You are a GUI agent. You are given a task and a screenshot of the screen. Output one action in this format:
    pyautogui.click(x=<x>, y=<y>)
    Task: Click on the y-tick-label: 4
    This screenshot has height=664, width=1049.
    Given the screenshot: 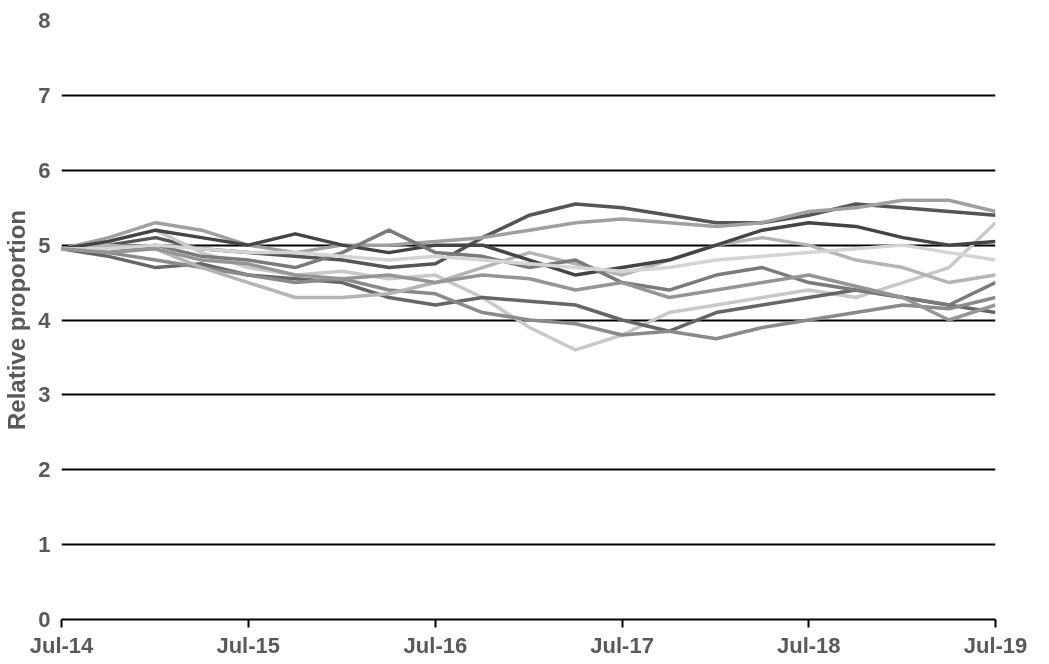 What is the action you would take?
    pyautogui.click(x=45, y=320)
    